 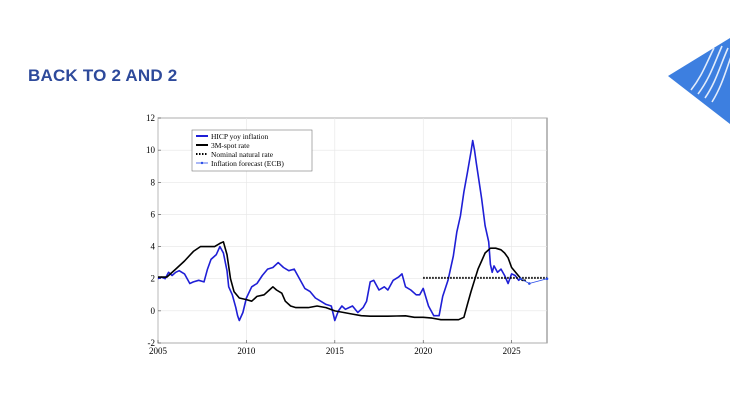 I want to click on legend-label-hicp: HICP yoy inflation, so click(x=239, y=136).